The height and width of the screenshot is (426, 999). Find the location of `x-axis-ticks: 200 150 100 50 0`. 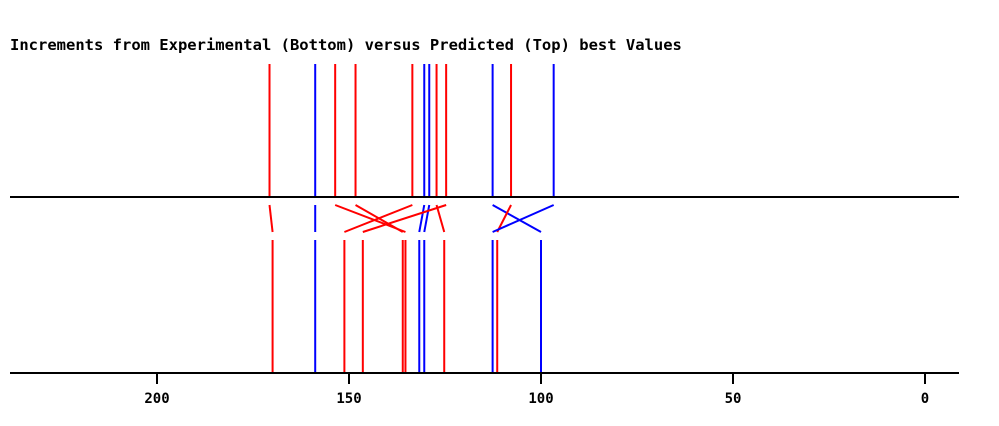

x-axis-ticks: 200 150 100 50 0 is located at coordinates (536, 390).